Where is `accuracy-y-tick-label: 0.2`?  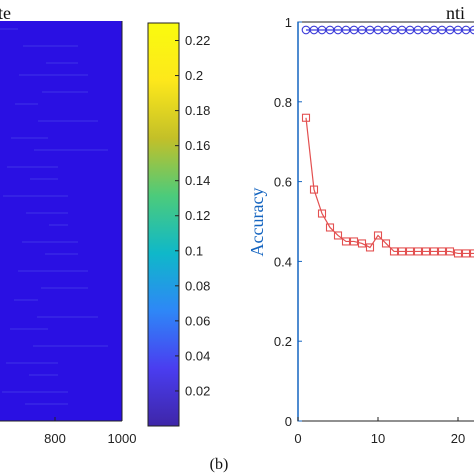
accuracy-y-tick-label: 0.2 is located at coordinates (283, 341).